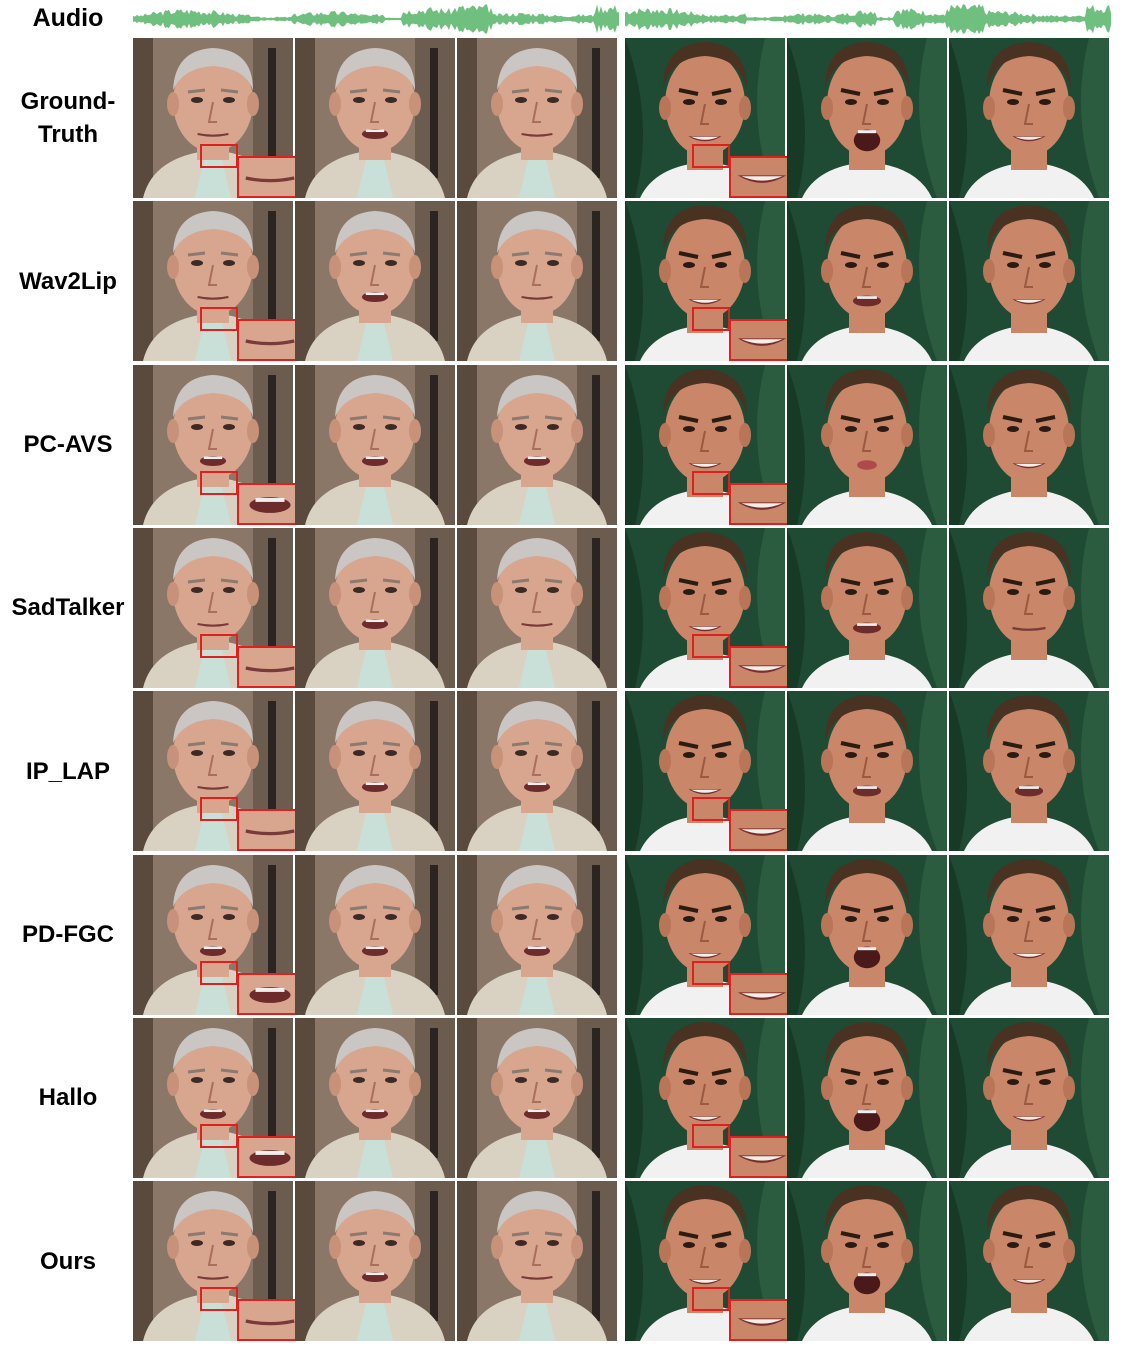 This screenshot has width=1125, height=1354. I want to click on audio-waveform-left, so click(376, 19).